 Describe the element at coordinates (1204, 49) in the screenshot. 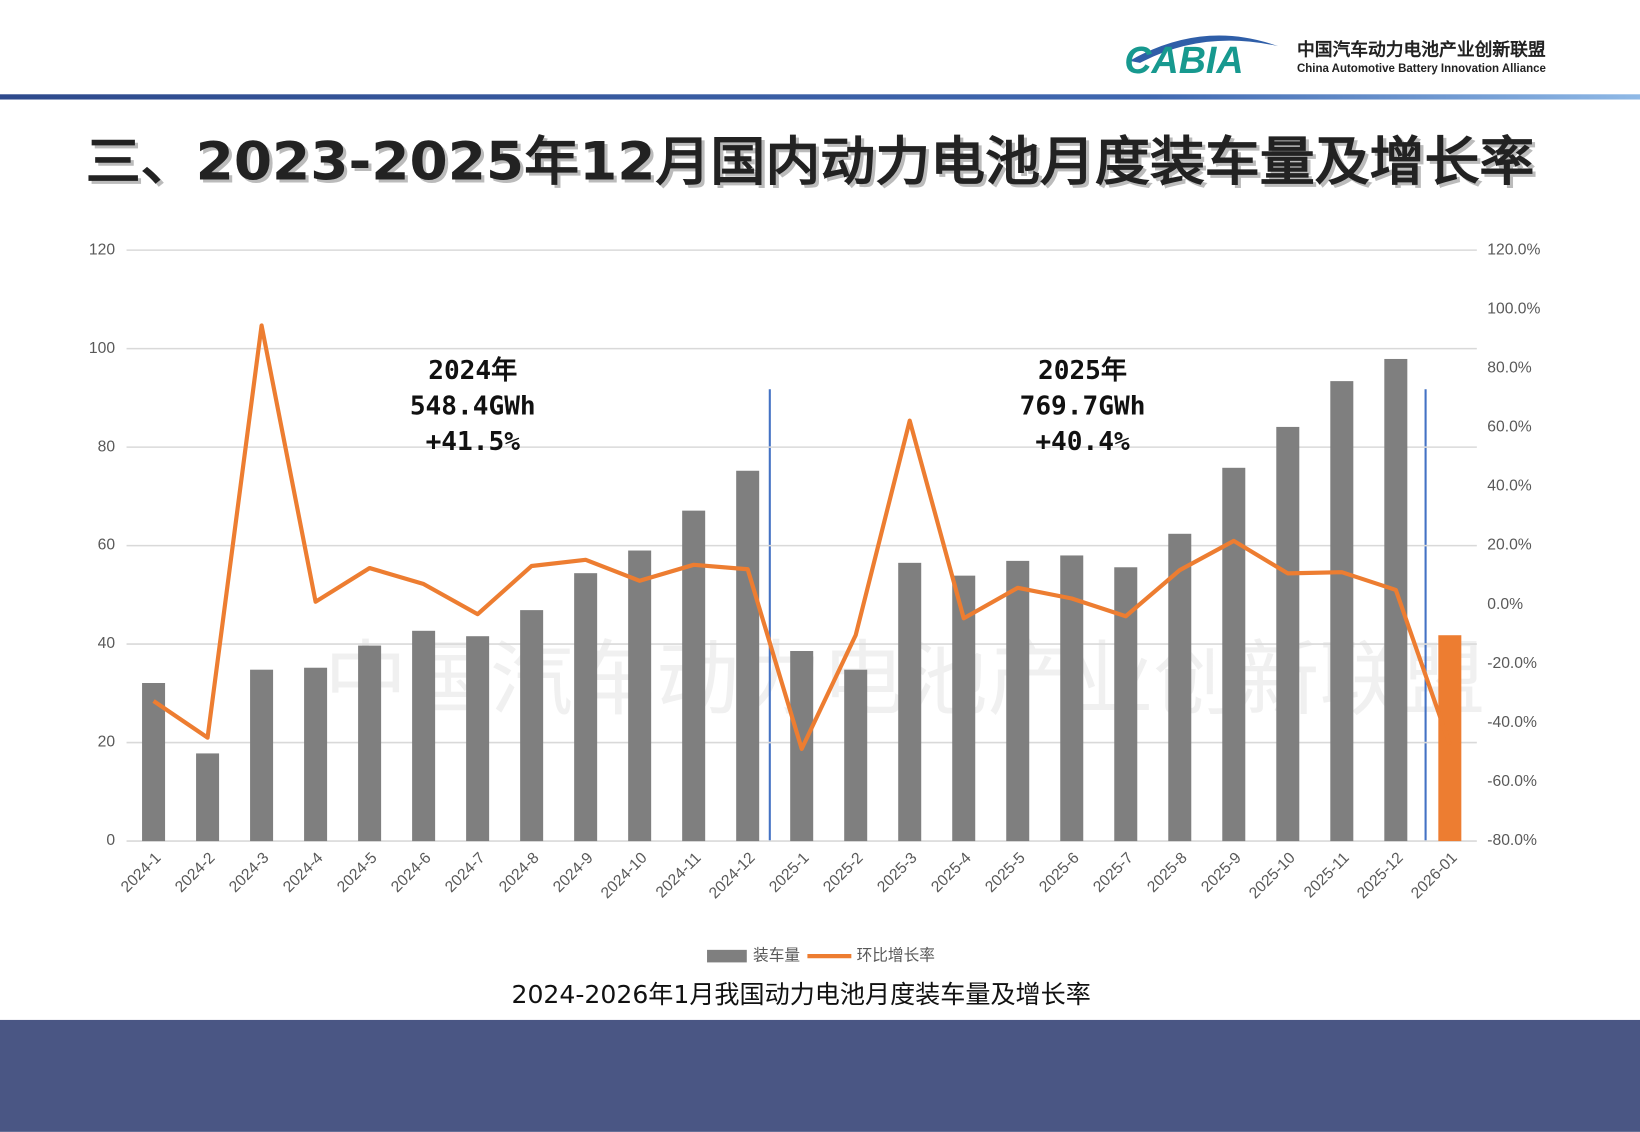

I see `logo-swoosh` at that location.